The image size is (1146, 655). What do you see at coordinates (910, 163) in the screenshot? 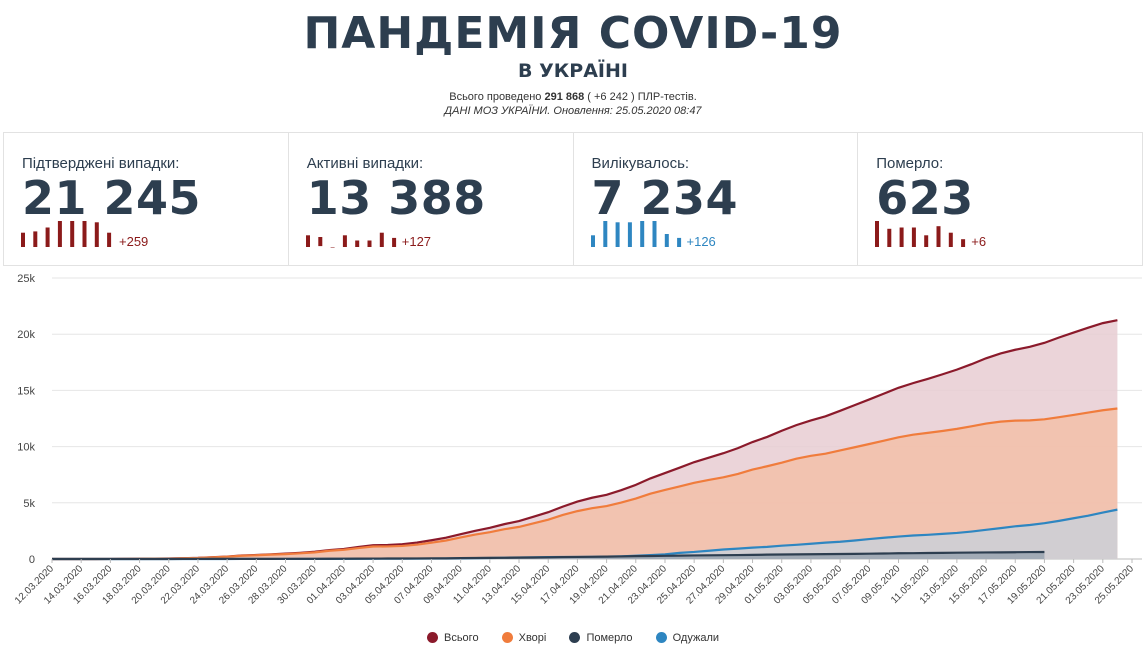
I see `stat-label: Померло:` at bounding box center [910, 163].